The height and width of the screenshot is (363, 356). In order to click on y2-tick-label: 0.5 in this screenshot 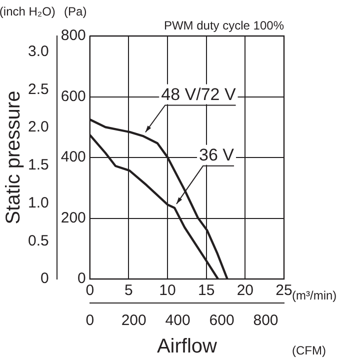, I will do `click(38, 241)`.